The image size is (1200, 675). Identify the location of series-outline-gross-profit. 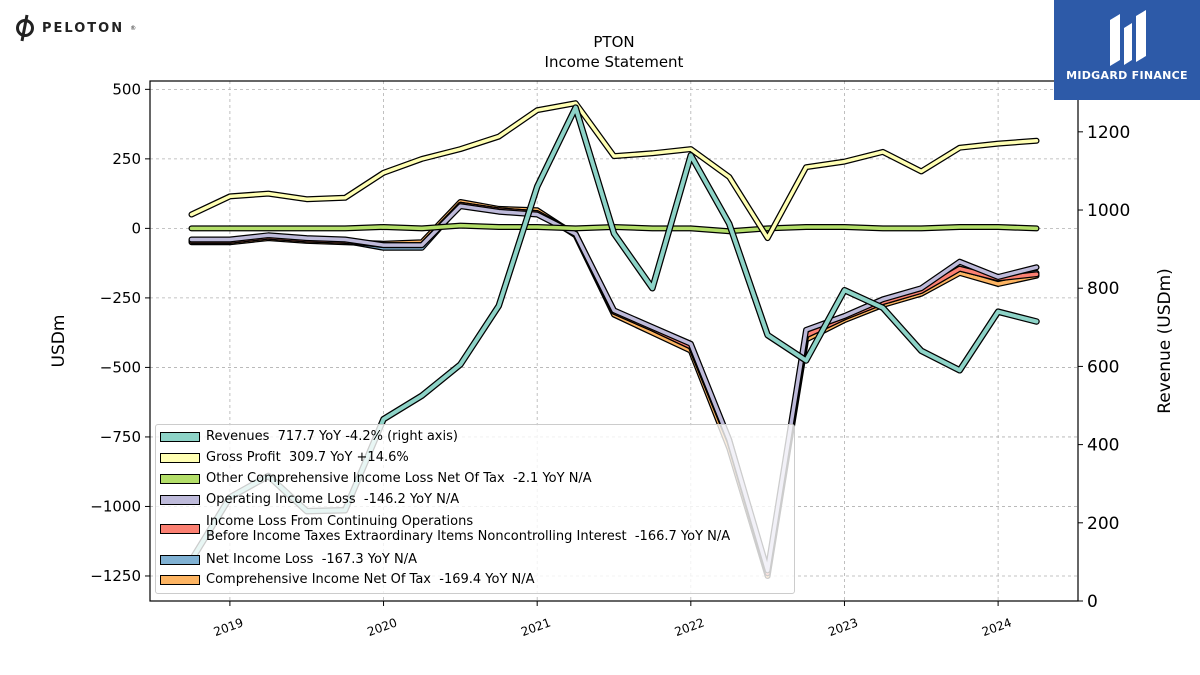
(614, 171).